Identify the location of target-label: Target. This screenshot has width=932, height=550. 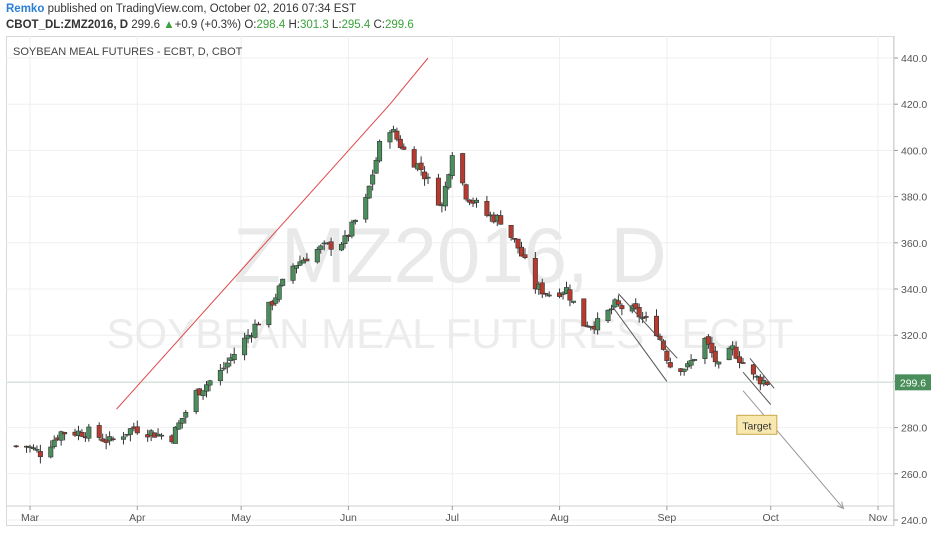
(756, 426).